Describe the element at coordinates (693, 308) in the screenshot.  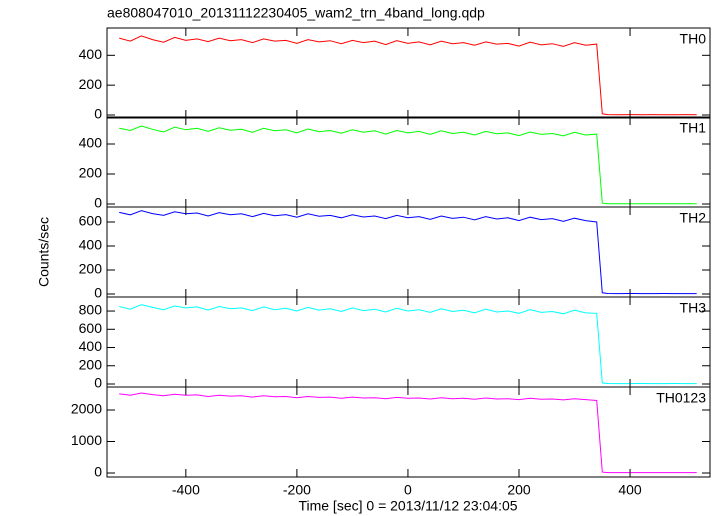
I see `panel-label: TH3` at that location.